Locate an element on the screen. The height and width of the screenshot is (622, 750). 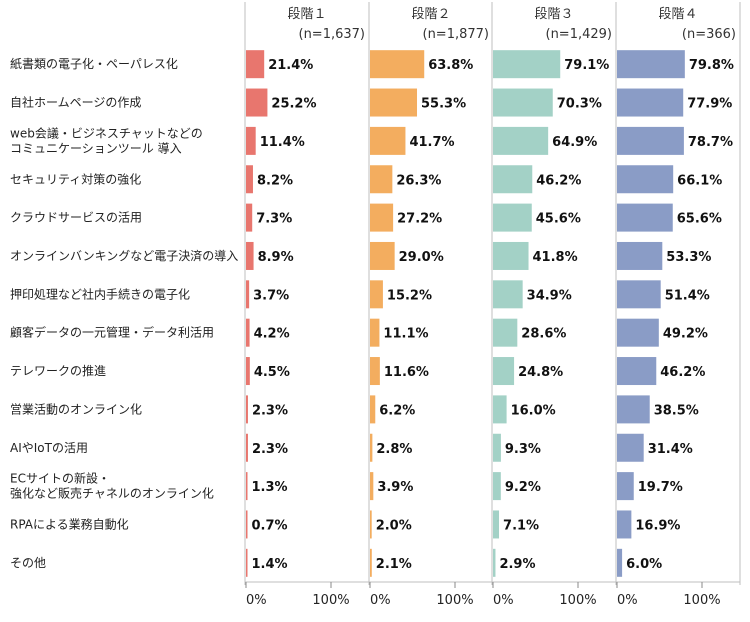
panel-sample-size: (n=1,877) is located at coordinates (456, 34).